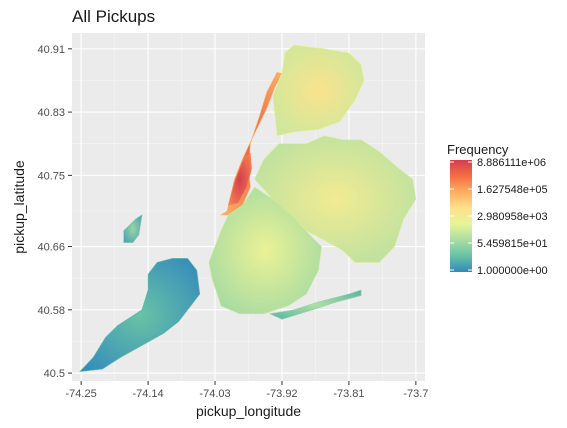  What do you see at coordinates (478, 149) in the screenshot?
I see `legend-title: Frequency` at bounding box center [478, 149].